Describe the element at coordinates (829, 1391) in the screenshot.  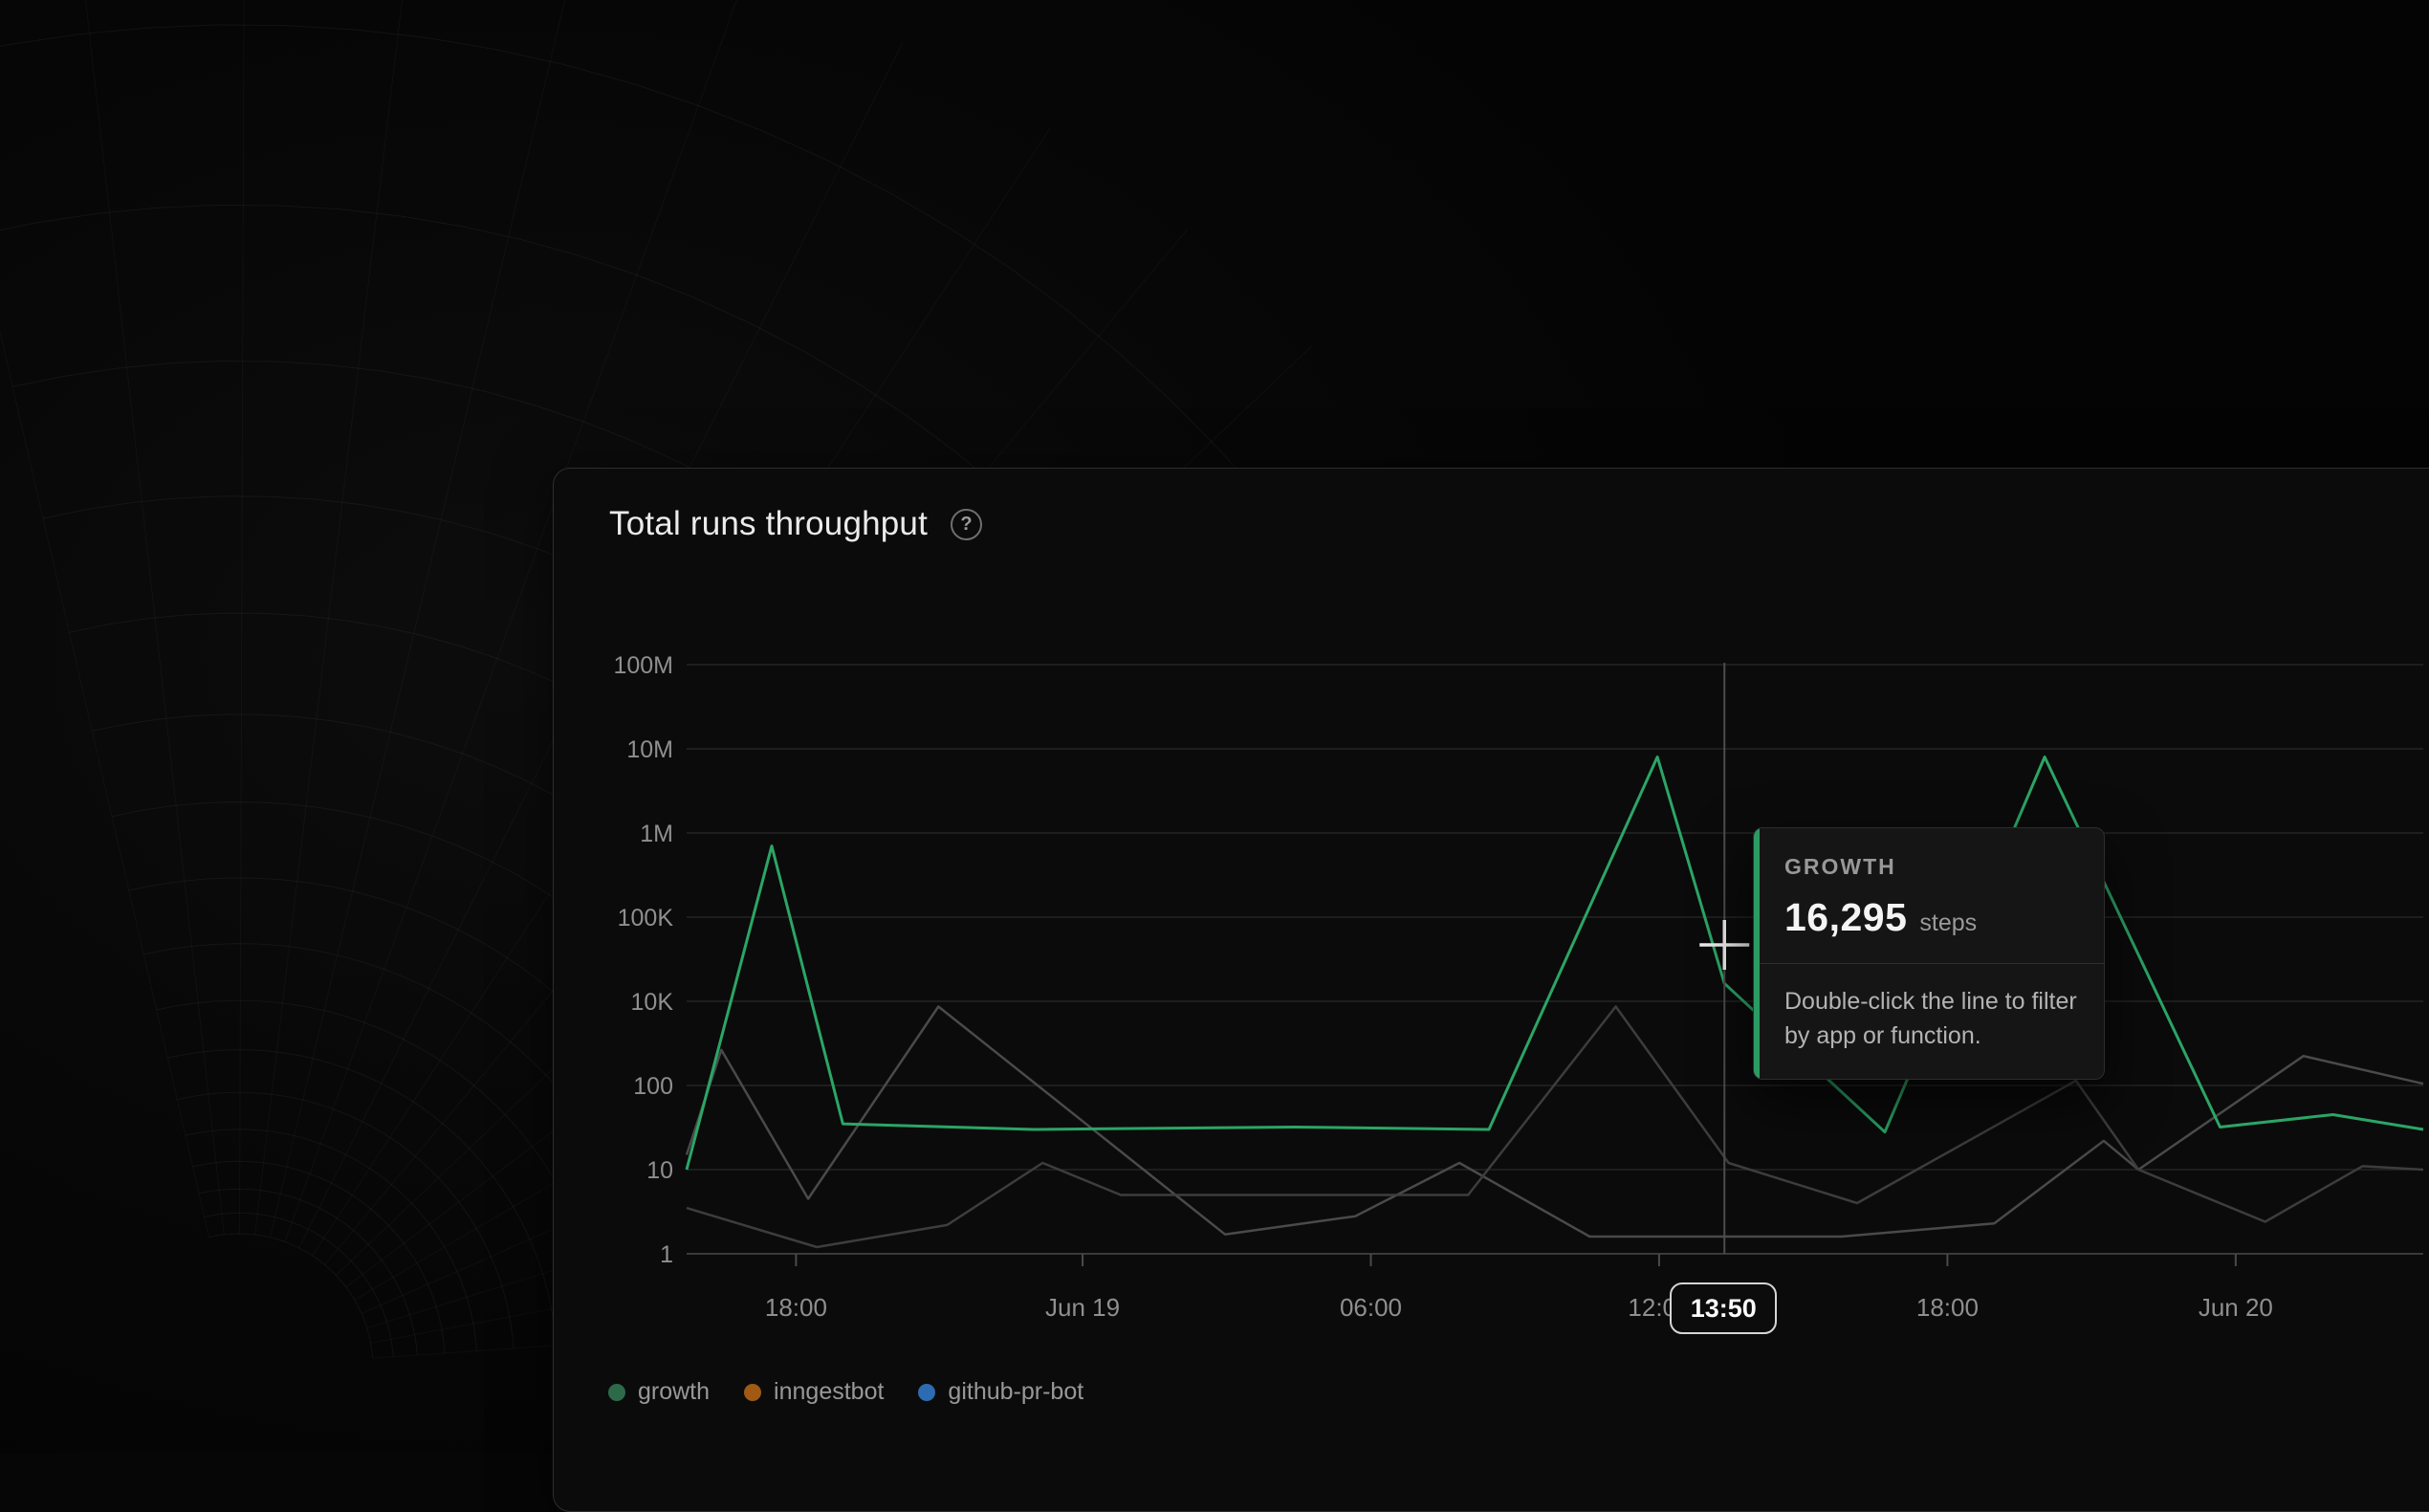
I see `legend-label-inngestbot: inngestbot` at that location.